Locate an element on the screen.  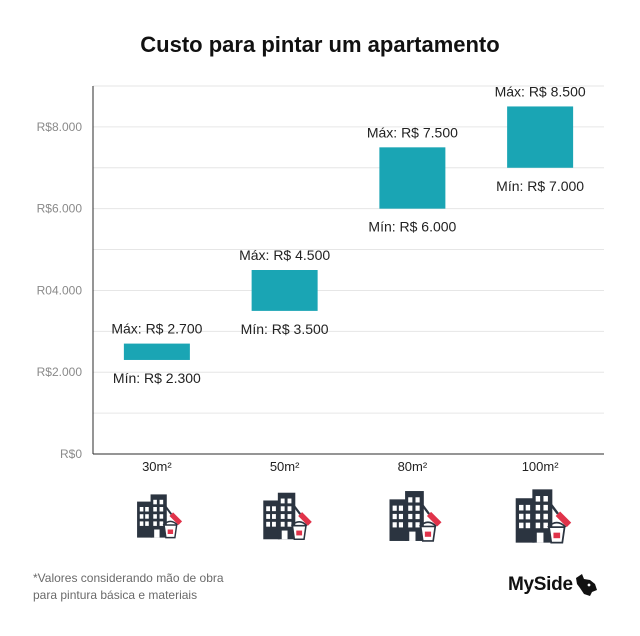
brand-logo: MySide is located at coordinates (553, 585).